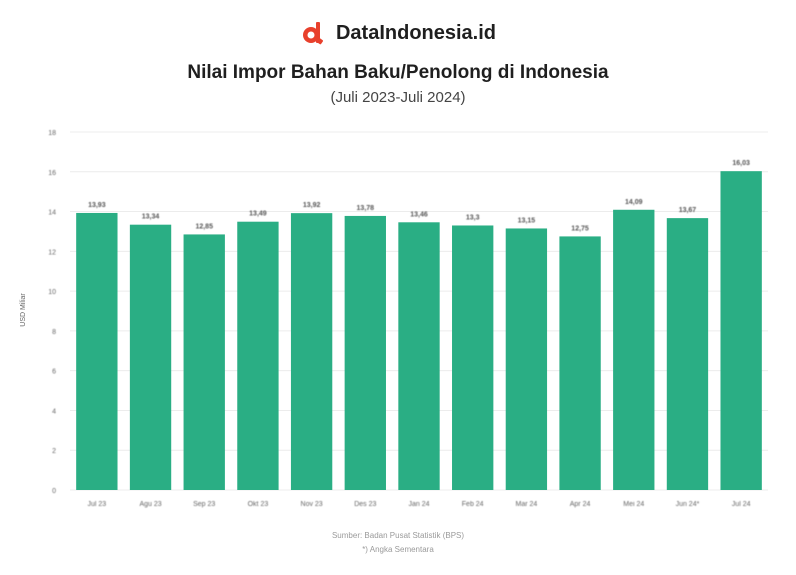 The image size is (796, 575). Describe the element at coordinates (398, 535) in the screenshot. I see `source-note: Sumber: Badan Pusat Statistik (BPS)` at that location.